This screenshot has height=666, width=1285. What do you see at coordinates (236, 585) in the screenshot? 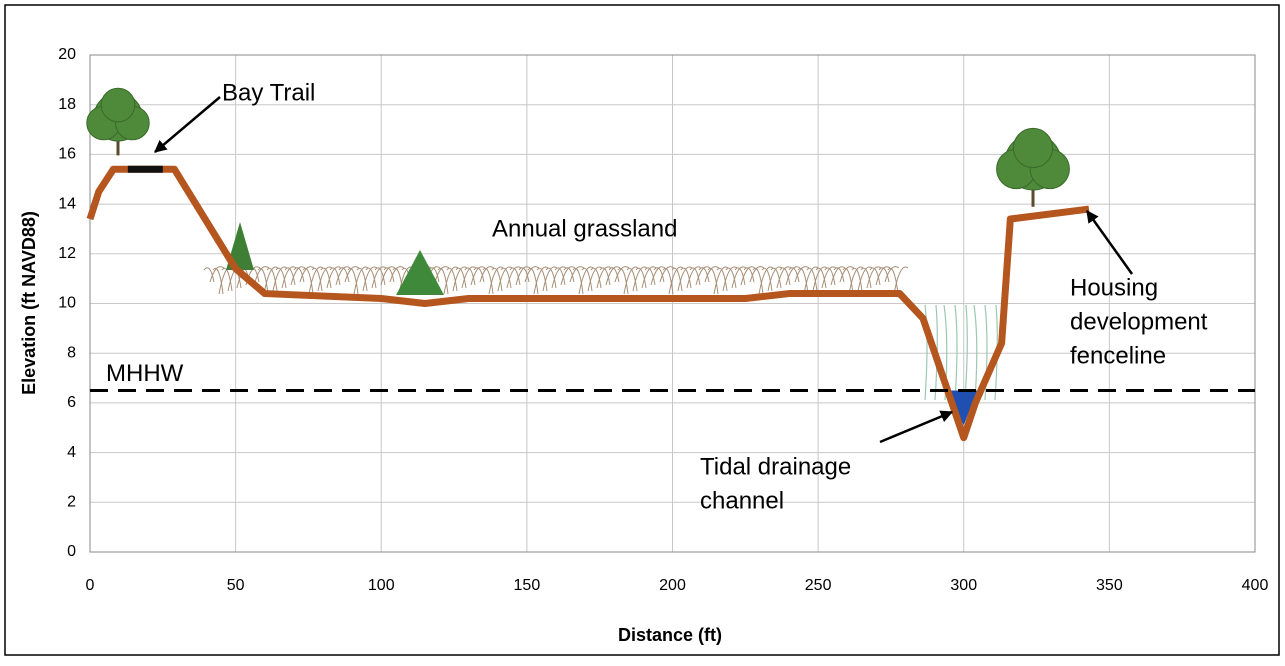
I see `x-tick-label: 50` at bounding box center [236, 585].